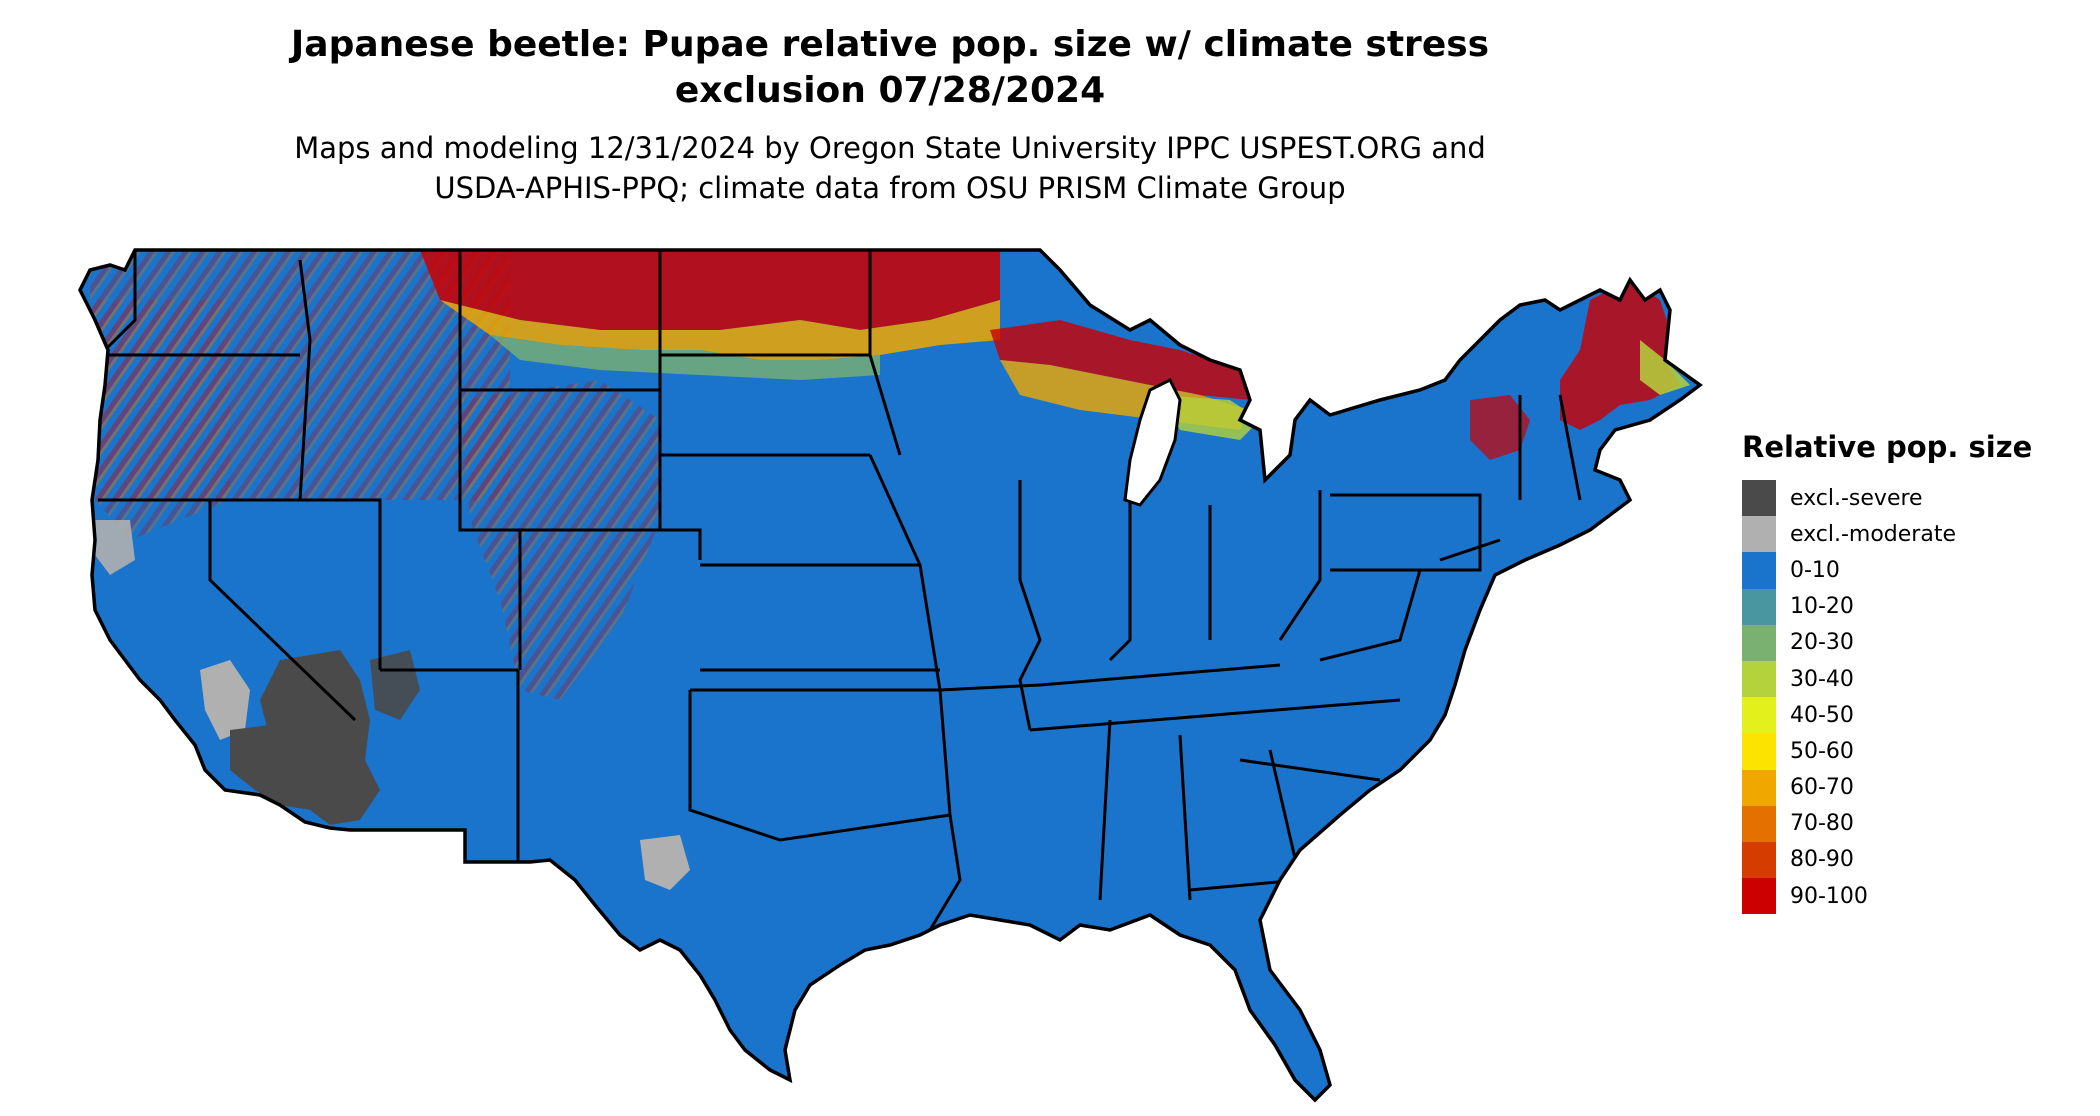 This screenshot has width=2100, height=1116. I want to click on legend-item: 0-10, so click(1887, 570).